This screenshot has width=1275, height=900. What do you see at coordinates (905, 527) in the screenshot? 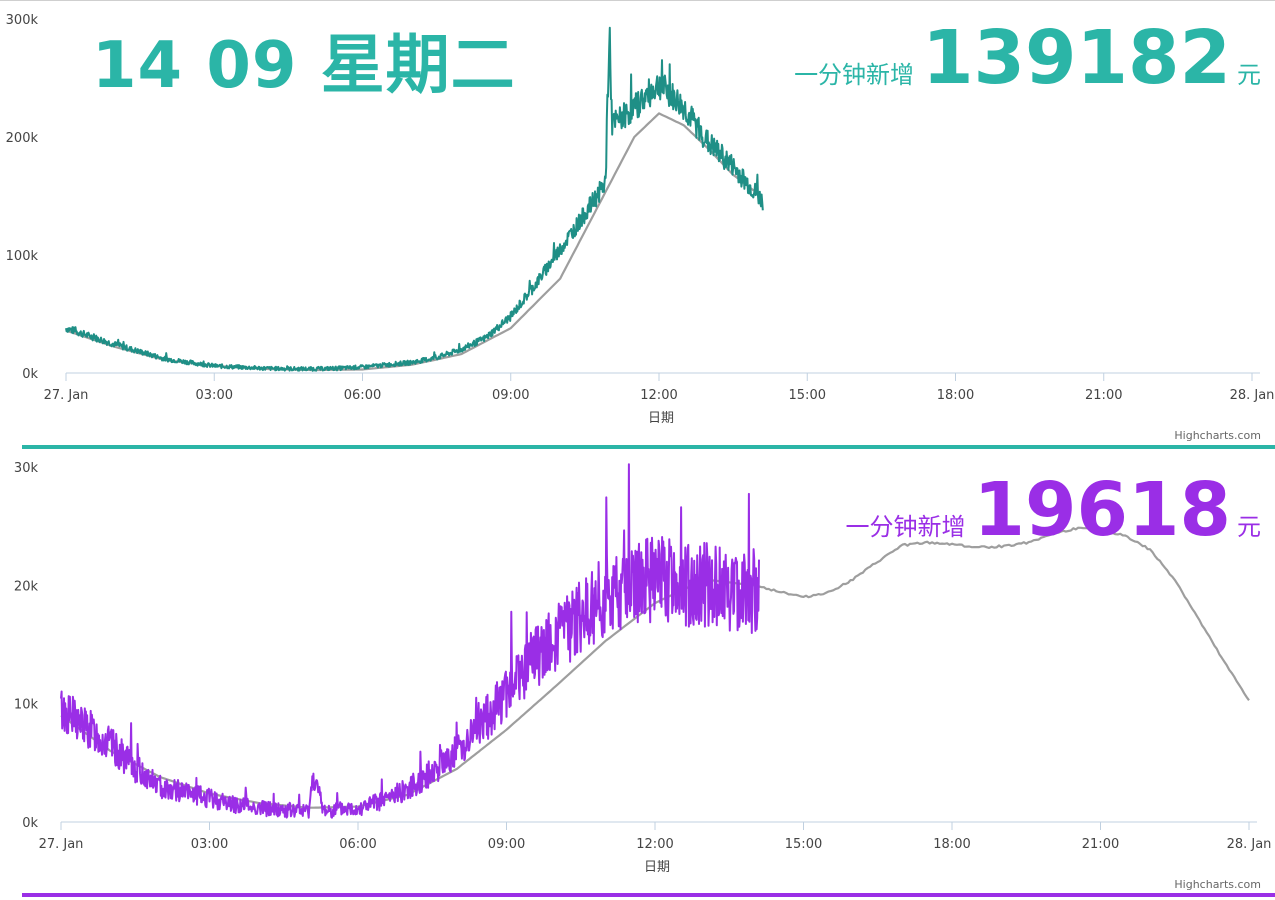
I see `bottom-counter-label: 一分钟新增` at bounding box center [905, 527].